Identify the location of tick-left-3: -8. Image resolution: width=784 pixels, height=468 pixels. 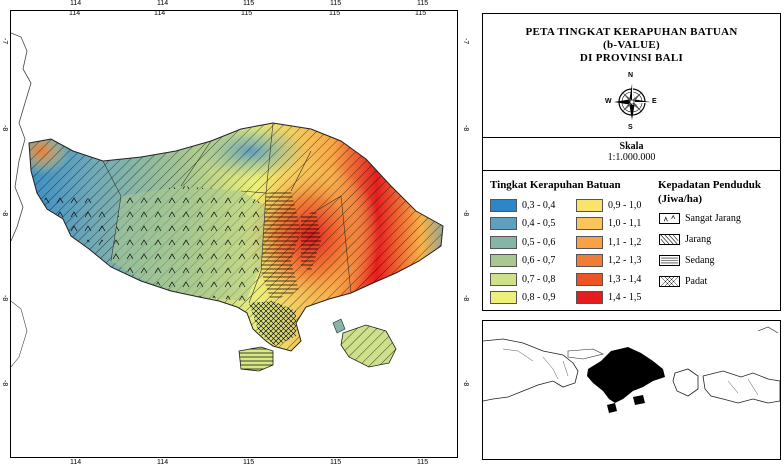
(4, 213).